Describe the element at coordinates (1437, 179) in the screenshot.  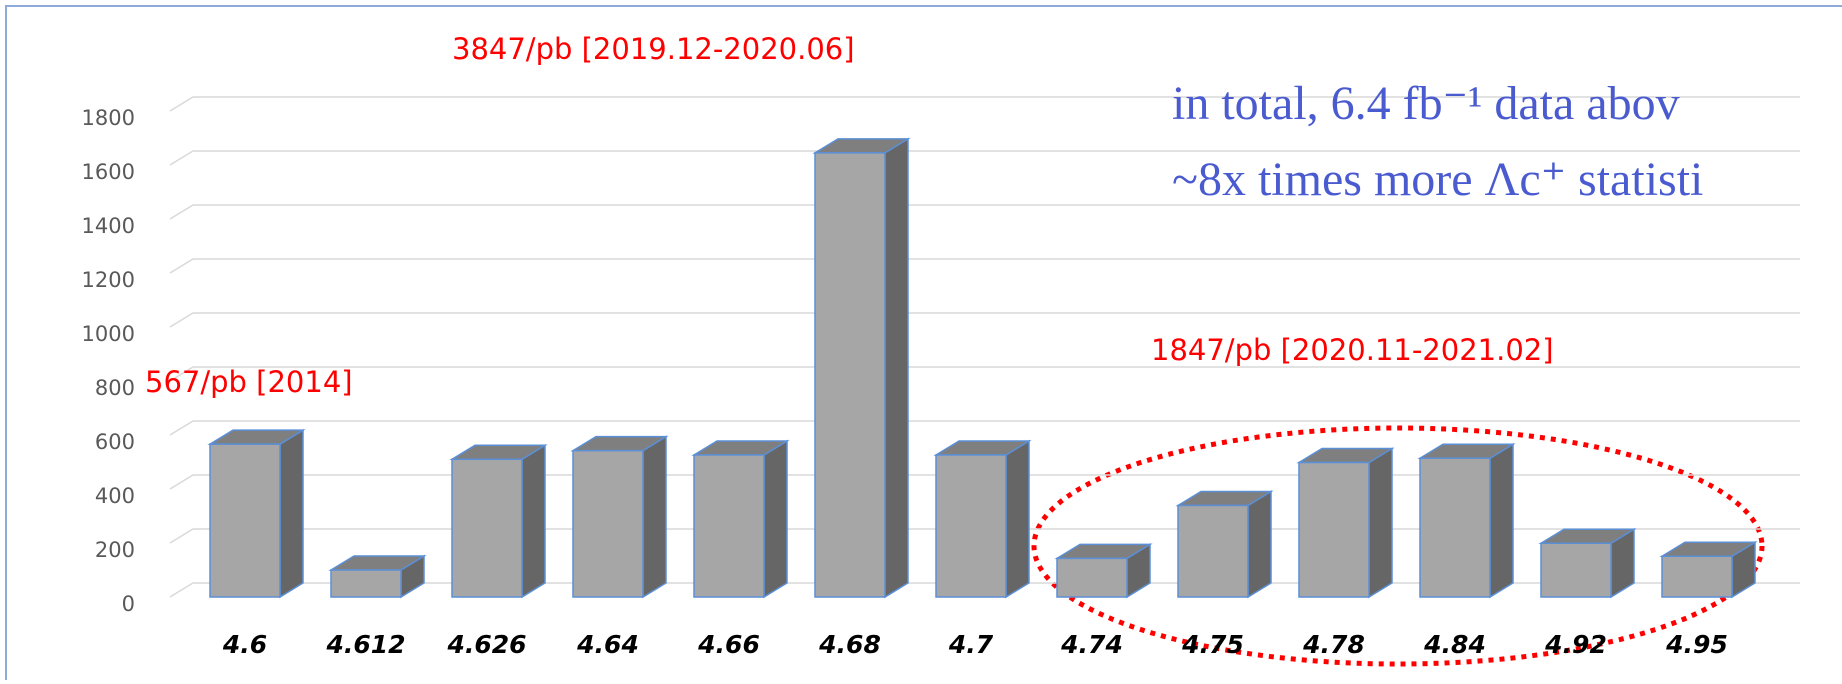
I see `annotation: ~8x times more Λc⁺ statisti` at that location.